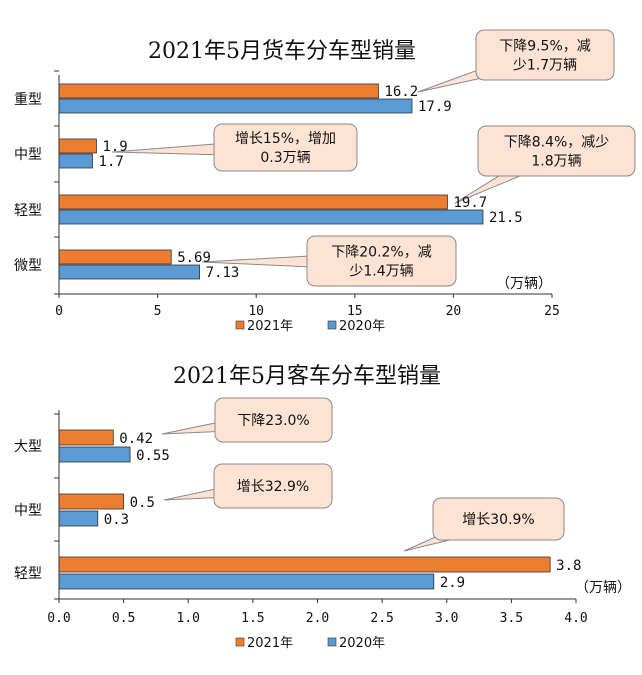 The image size is (642, 675). Describe the element at coordinates (332, 325) in the screenshot. I see `truck-legend-swatch-2020` at that location.